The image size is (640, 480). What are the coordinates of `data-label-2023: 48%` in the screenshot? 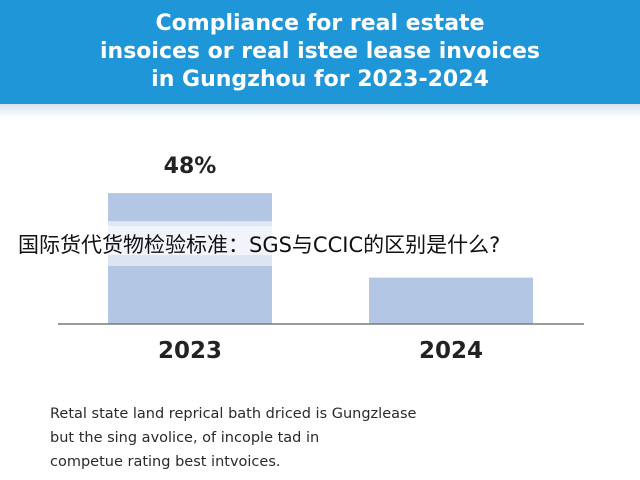 It's located at (190, 166).